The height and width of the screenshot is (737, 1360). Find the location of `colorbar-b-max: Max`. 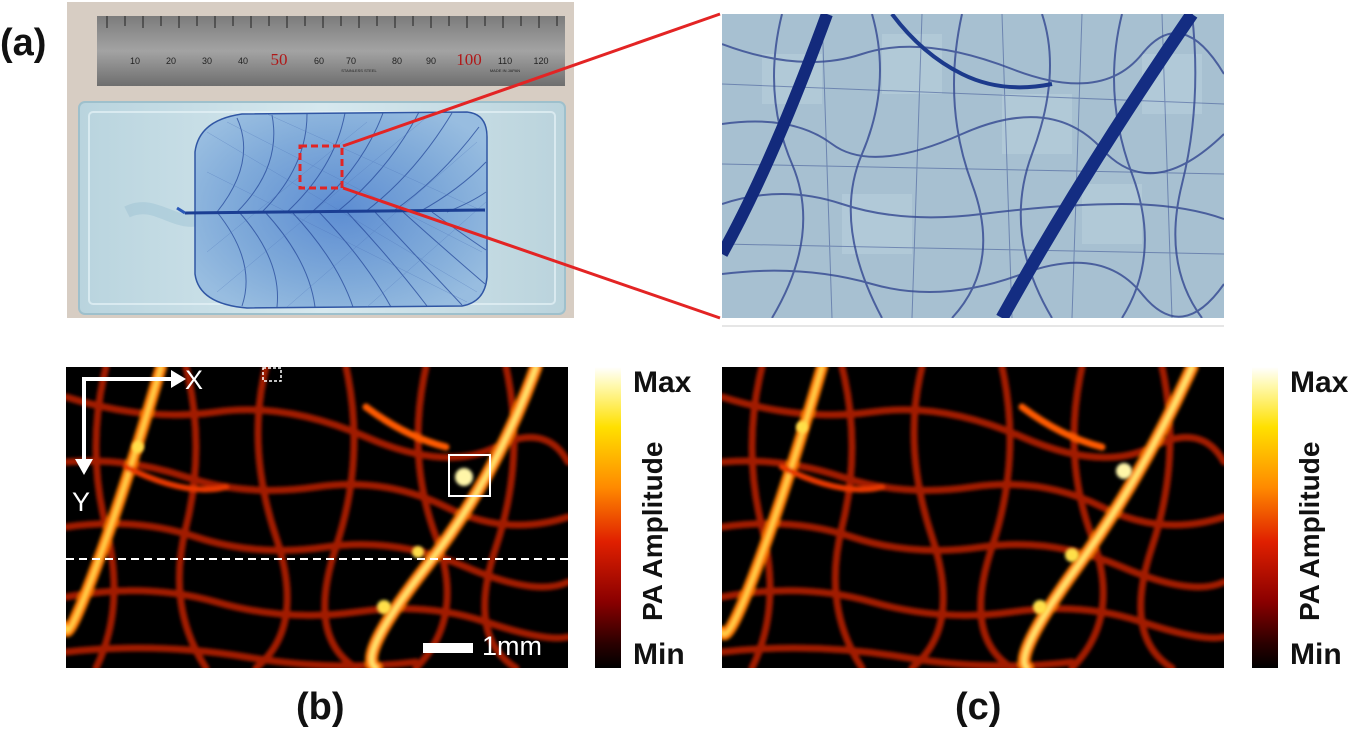

colorbar-b-max: Max is located at coordinates (662, 382).